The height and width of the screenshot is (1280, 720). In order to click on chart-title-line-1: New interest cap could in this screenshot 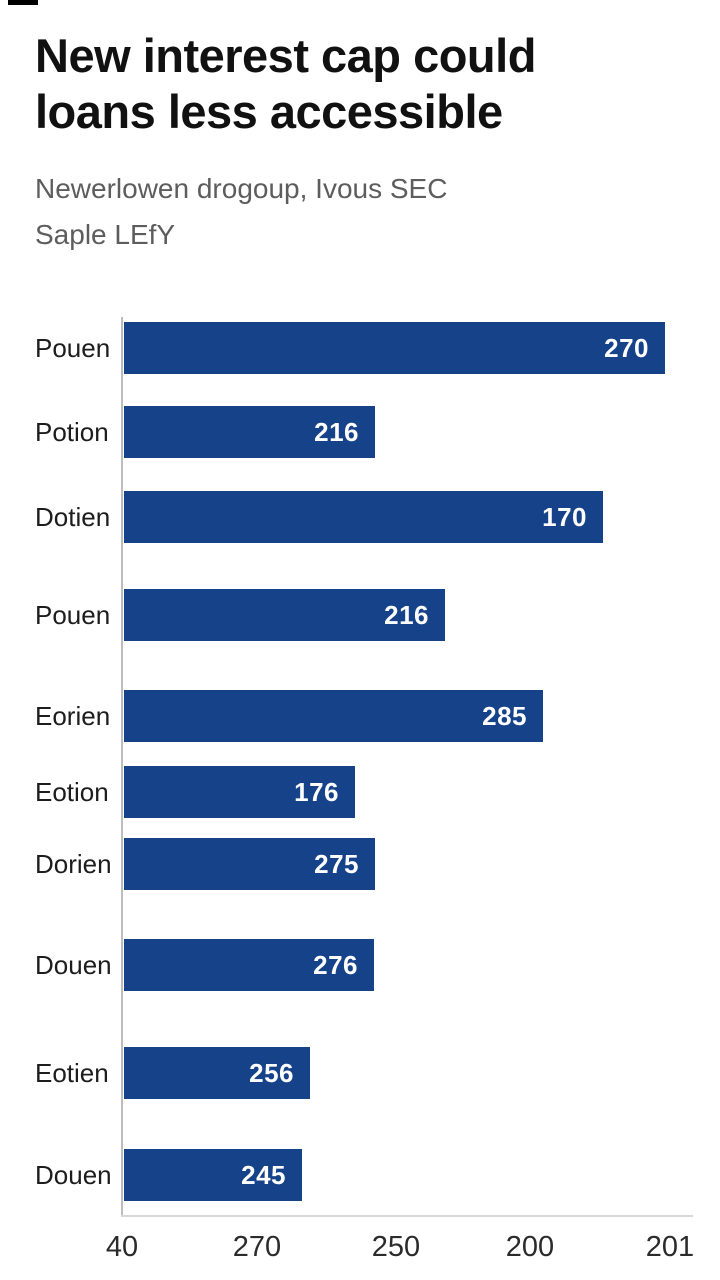, I will do `click(285, 55)`.